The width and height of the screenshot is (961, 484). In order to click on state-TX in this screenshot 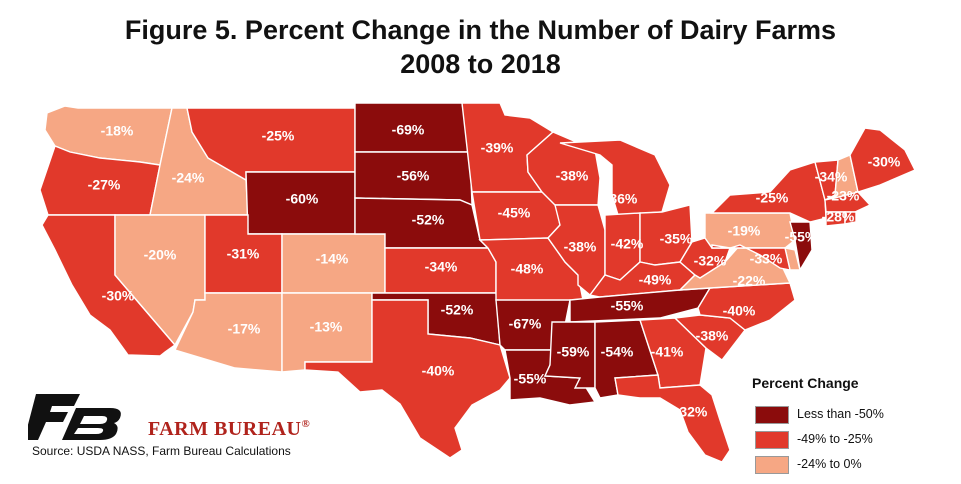, I will do `click(407, 379)`.